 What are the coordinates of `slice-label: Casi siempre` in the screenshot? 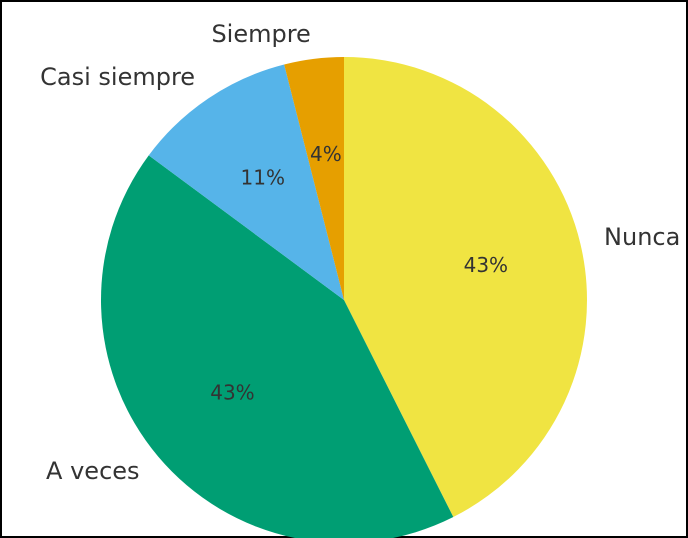 It's located at (117, 77).